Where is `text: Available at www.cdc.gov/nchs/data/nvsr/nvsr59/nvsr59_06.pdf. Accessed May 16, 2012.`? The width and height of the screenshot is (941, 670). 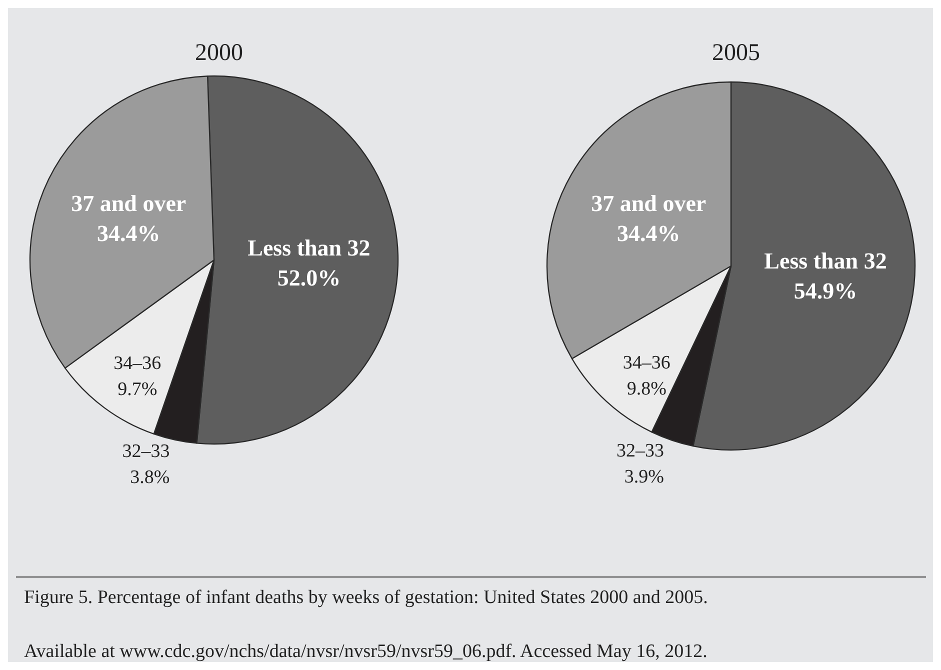 text: Available at www.cdc.gov/nchs/data/nvsr/nvsr59/nvsr59_06.pdf. Accessed May 16, 2012. is located at coordinates (366, 651).